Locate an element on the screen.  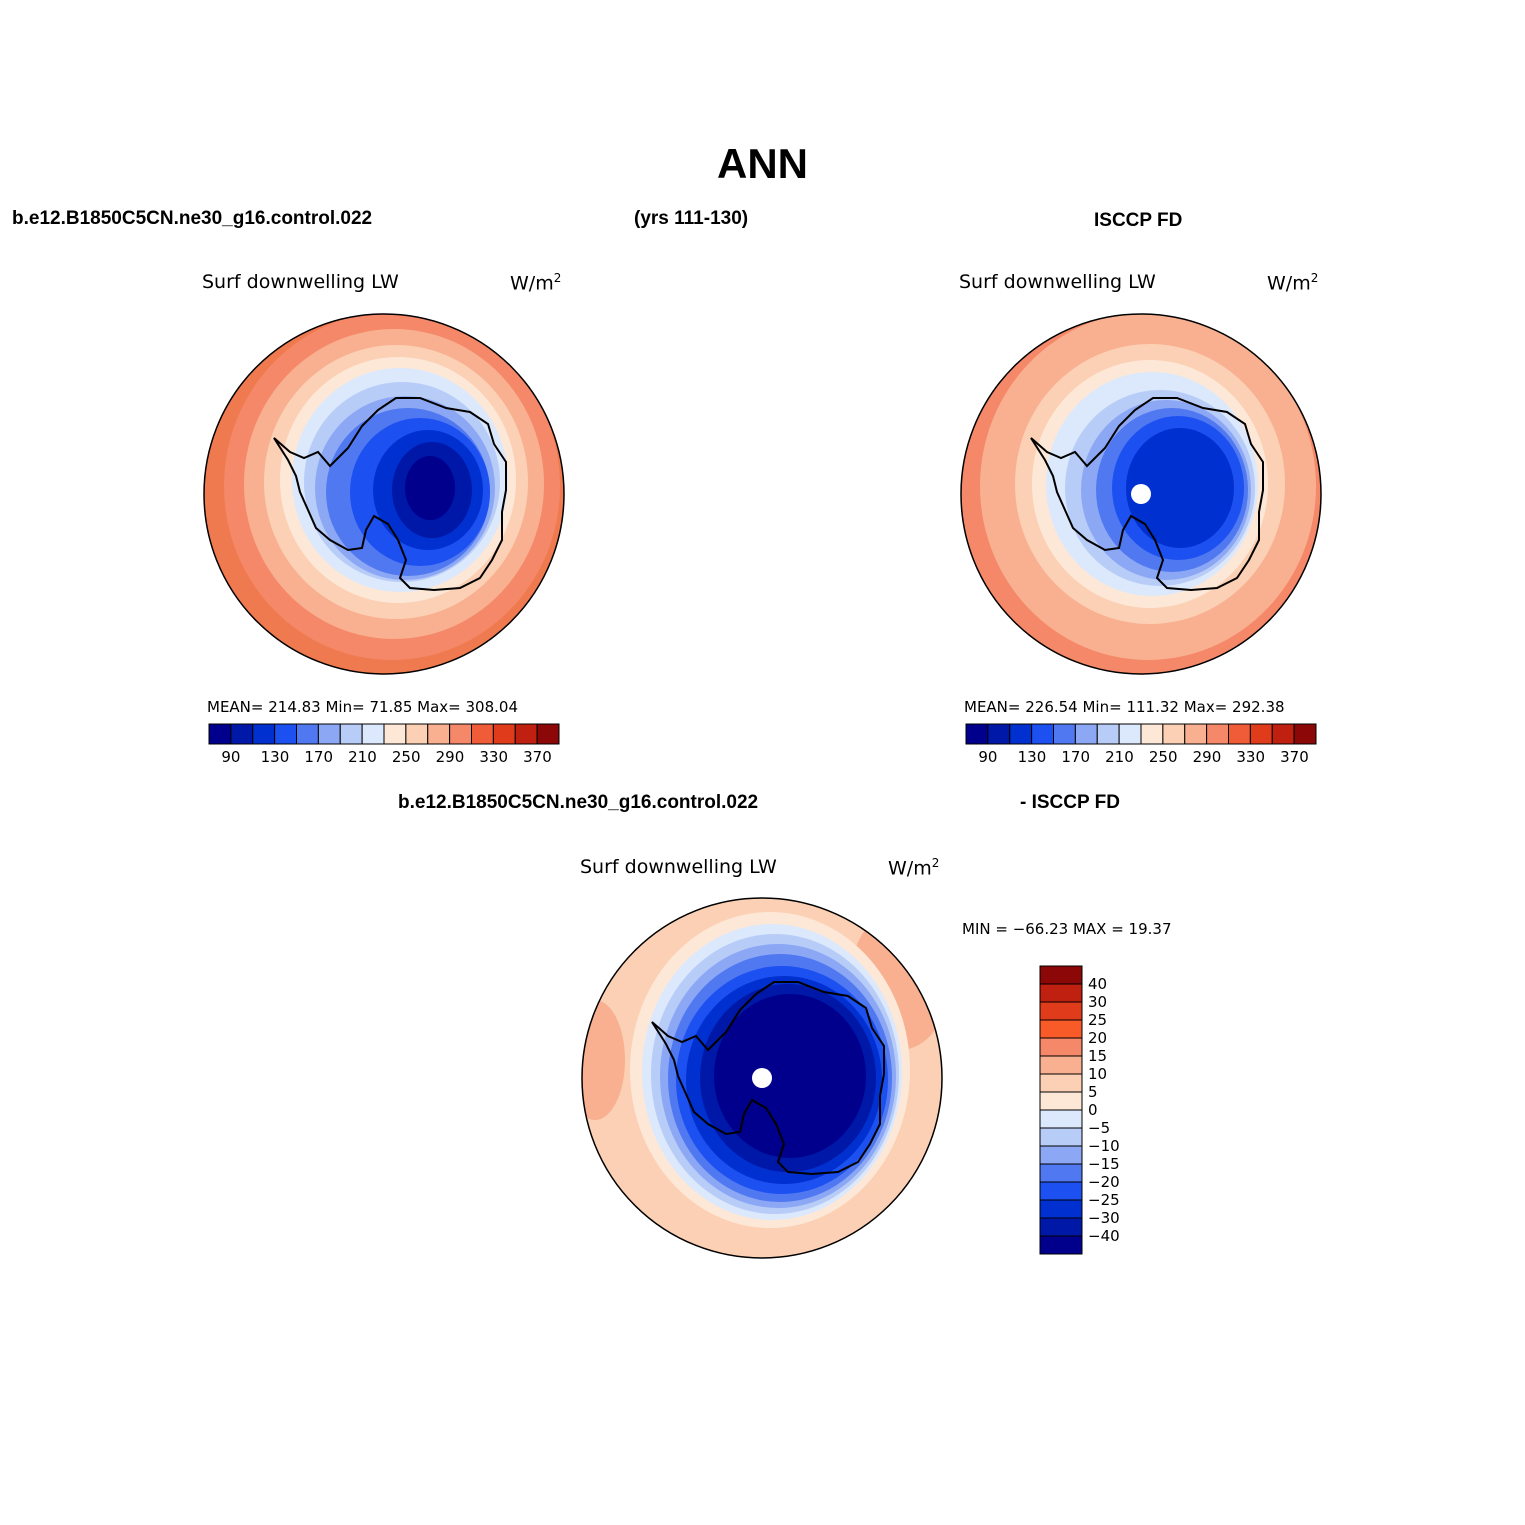
diff-colorbar-tick-label: −10 is located at coordinates (1104, 1146).